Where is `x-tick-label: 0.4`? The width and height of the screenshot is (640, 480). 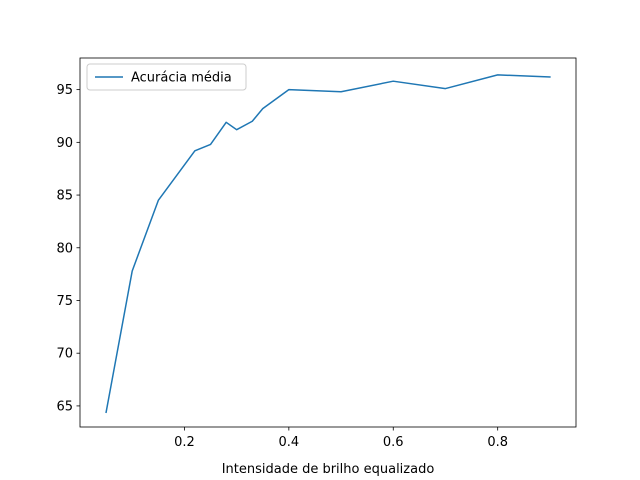
x-tick-label: 0.4 is located at coordinates (288, 442).